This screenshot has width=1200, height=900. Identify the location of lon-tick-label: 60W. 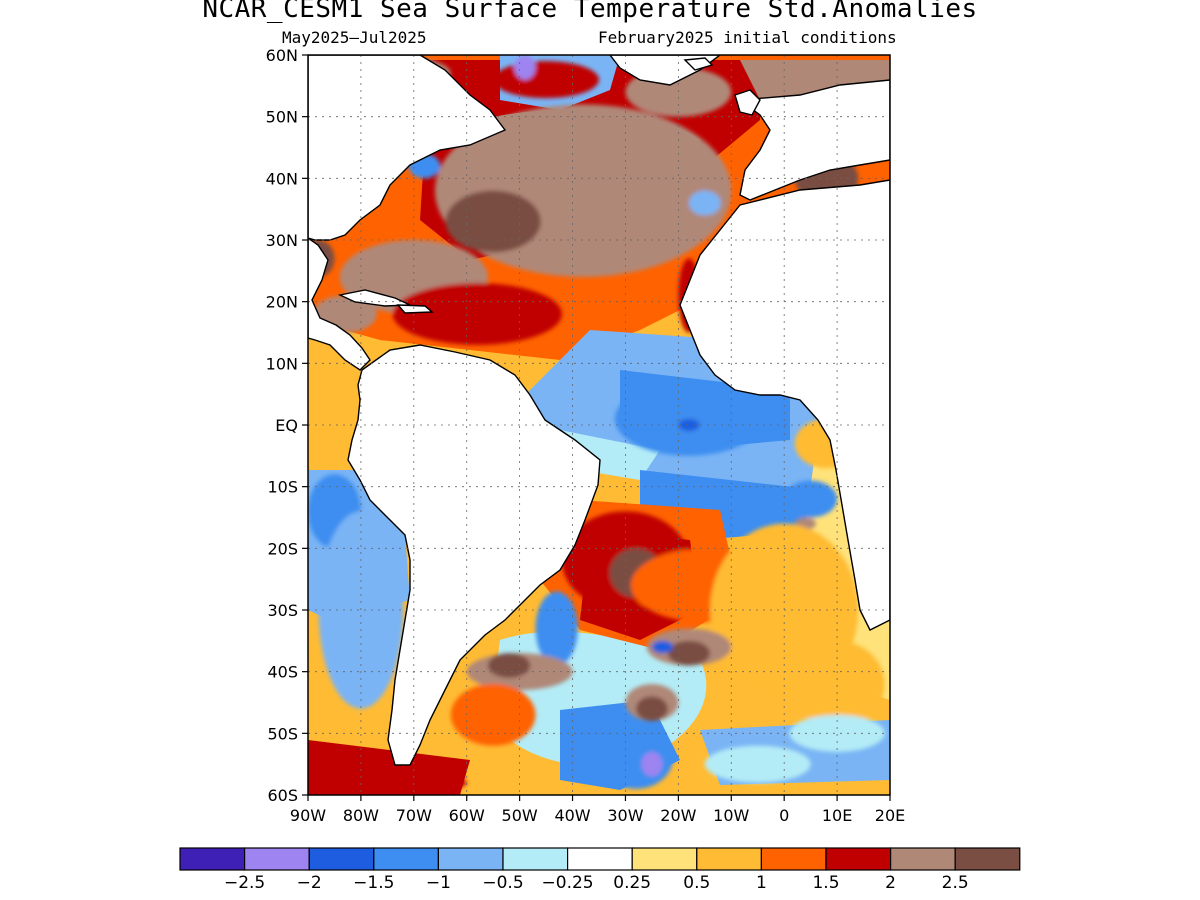
(467, 815).